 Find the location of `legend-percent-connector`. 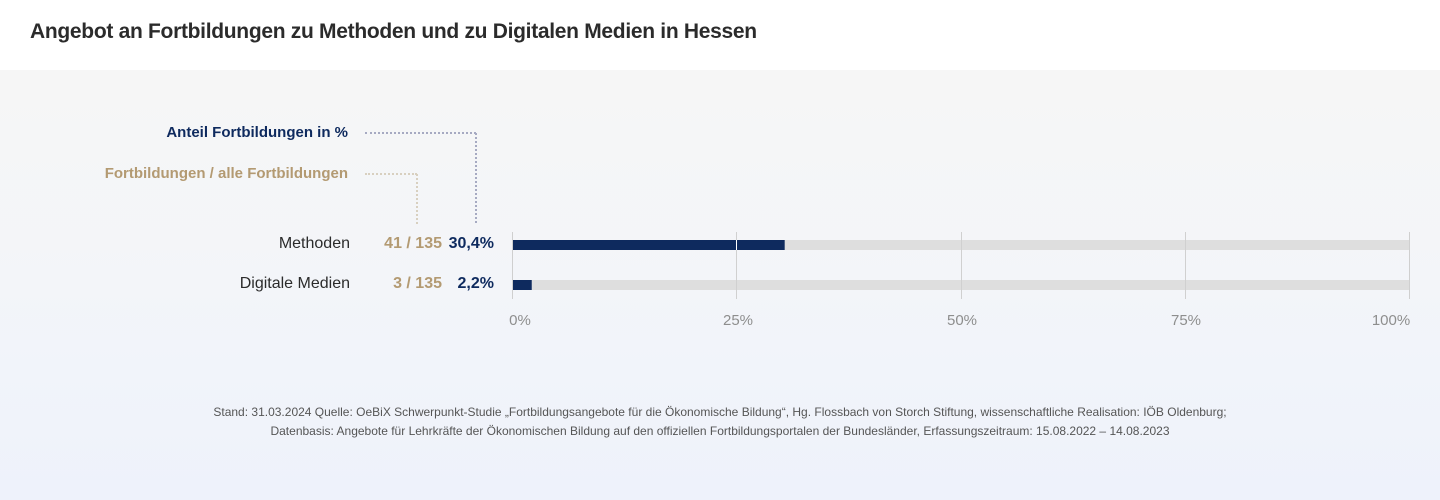

legend-percent-connector is located at coordinates (420, 133).